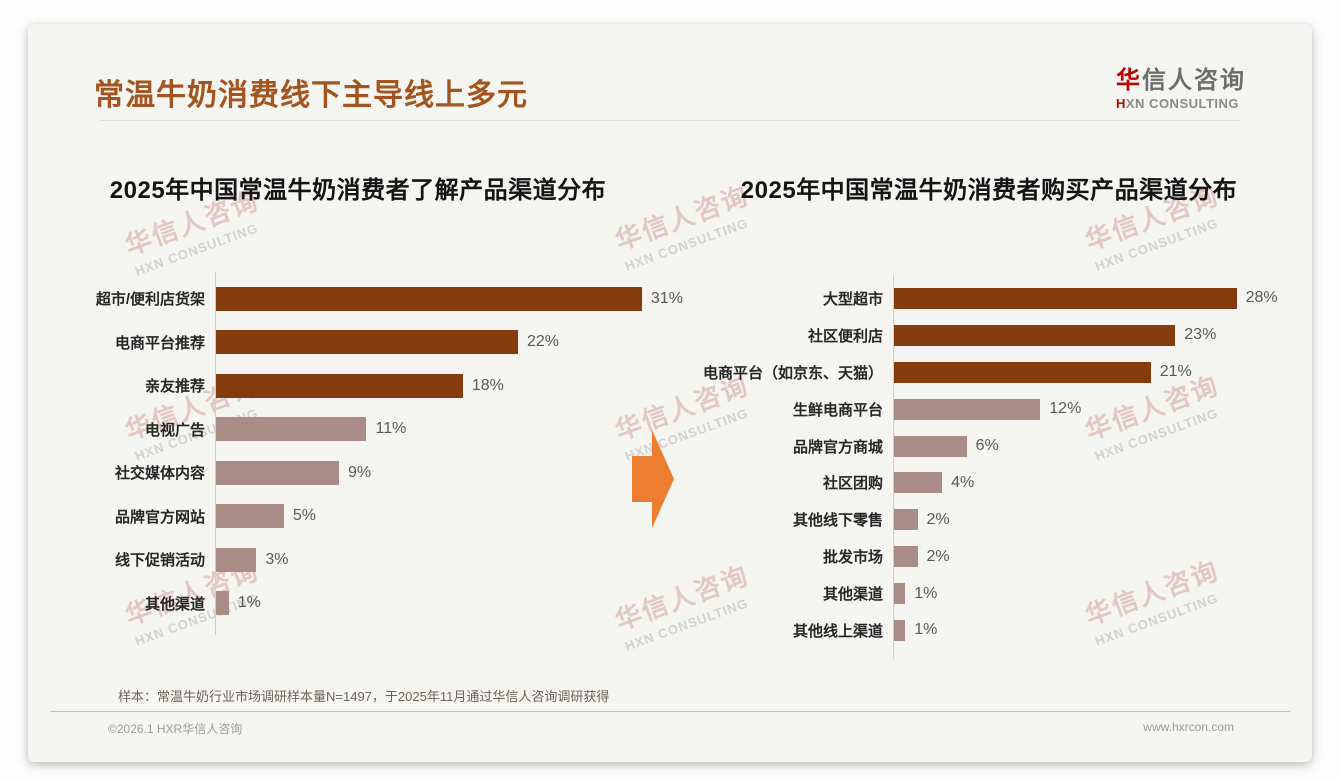  I want to click on bar-row: 电商平台（如京东、天猫） 21%, so click(983, 372).